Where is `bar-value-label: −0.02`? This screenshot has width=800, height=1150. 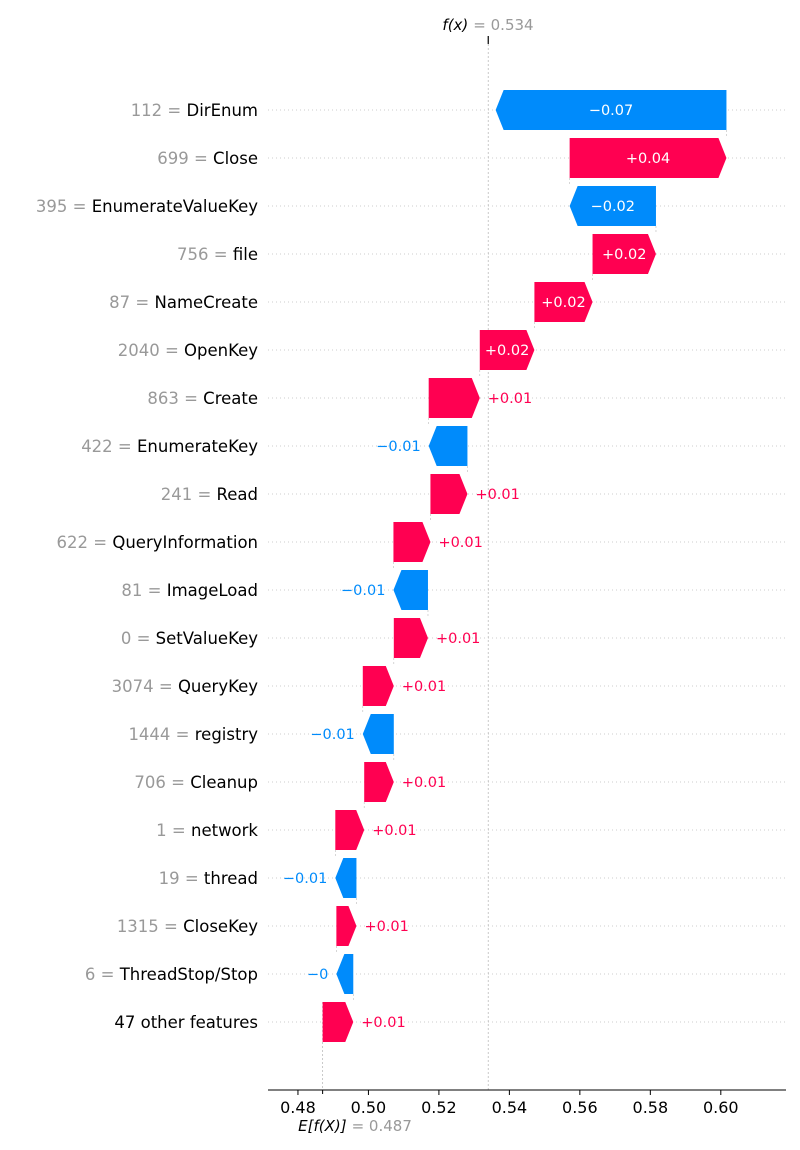 bar-value-label: −0.02 is located at coordinates (613, 207).